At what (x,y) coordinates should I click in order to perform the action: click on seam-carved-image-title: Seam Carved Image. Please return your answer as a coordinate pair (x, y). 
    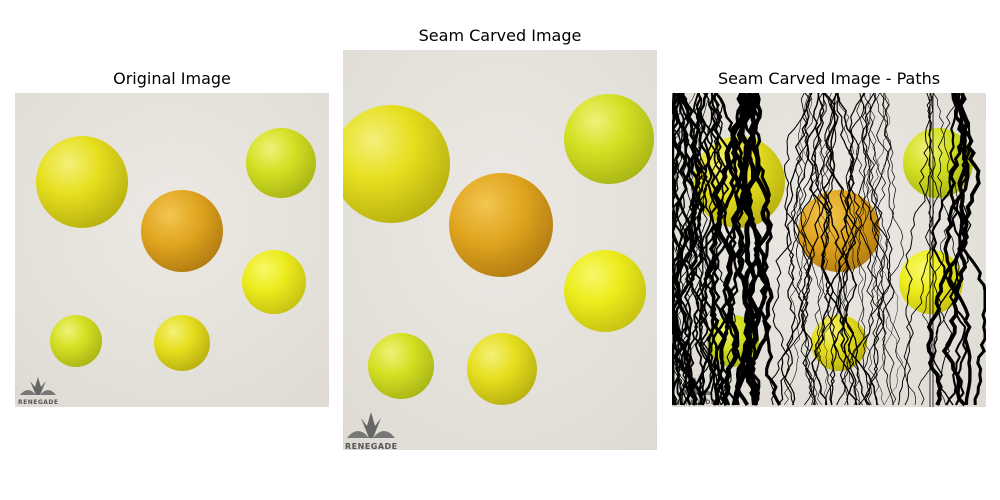
    Looking at the image, I should click on (500, 35).